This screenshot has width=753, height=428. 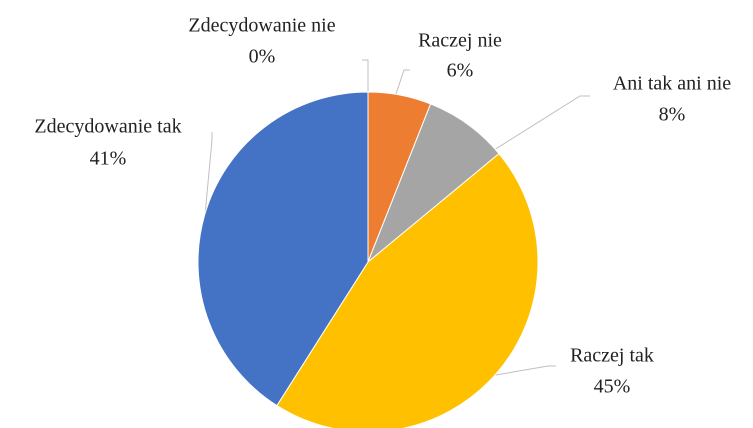 I want to click on data-label-value: 41%, so click(x=108, y=159).